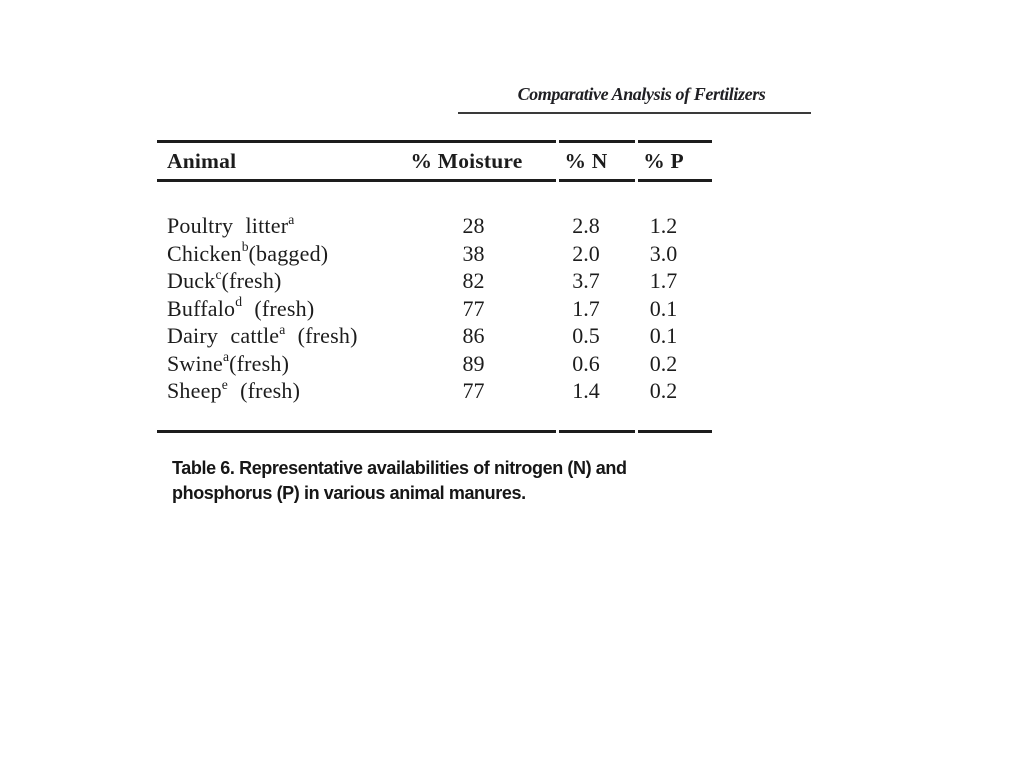  What do you see at coordinates (586, 390) in the screenshot?
I see `nitrogen-cell: 1.4` at bounding box center [586, 390].